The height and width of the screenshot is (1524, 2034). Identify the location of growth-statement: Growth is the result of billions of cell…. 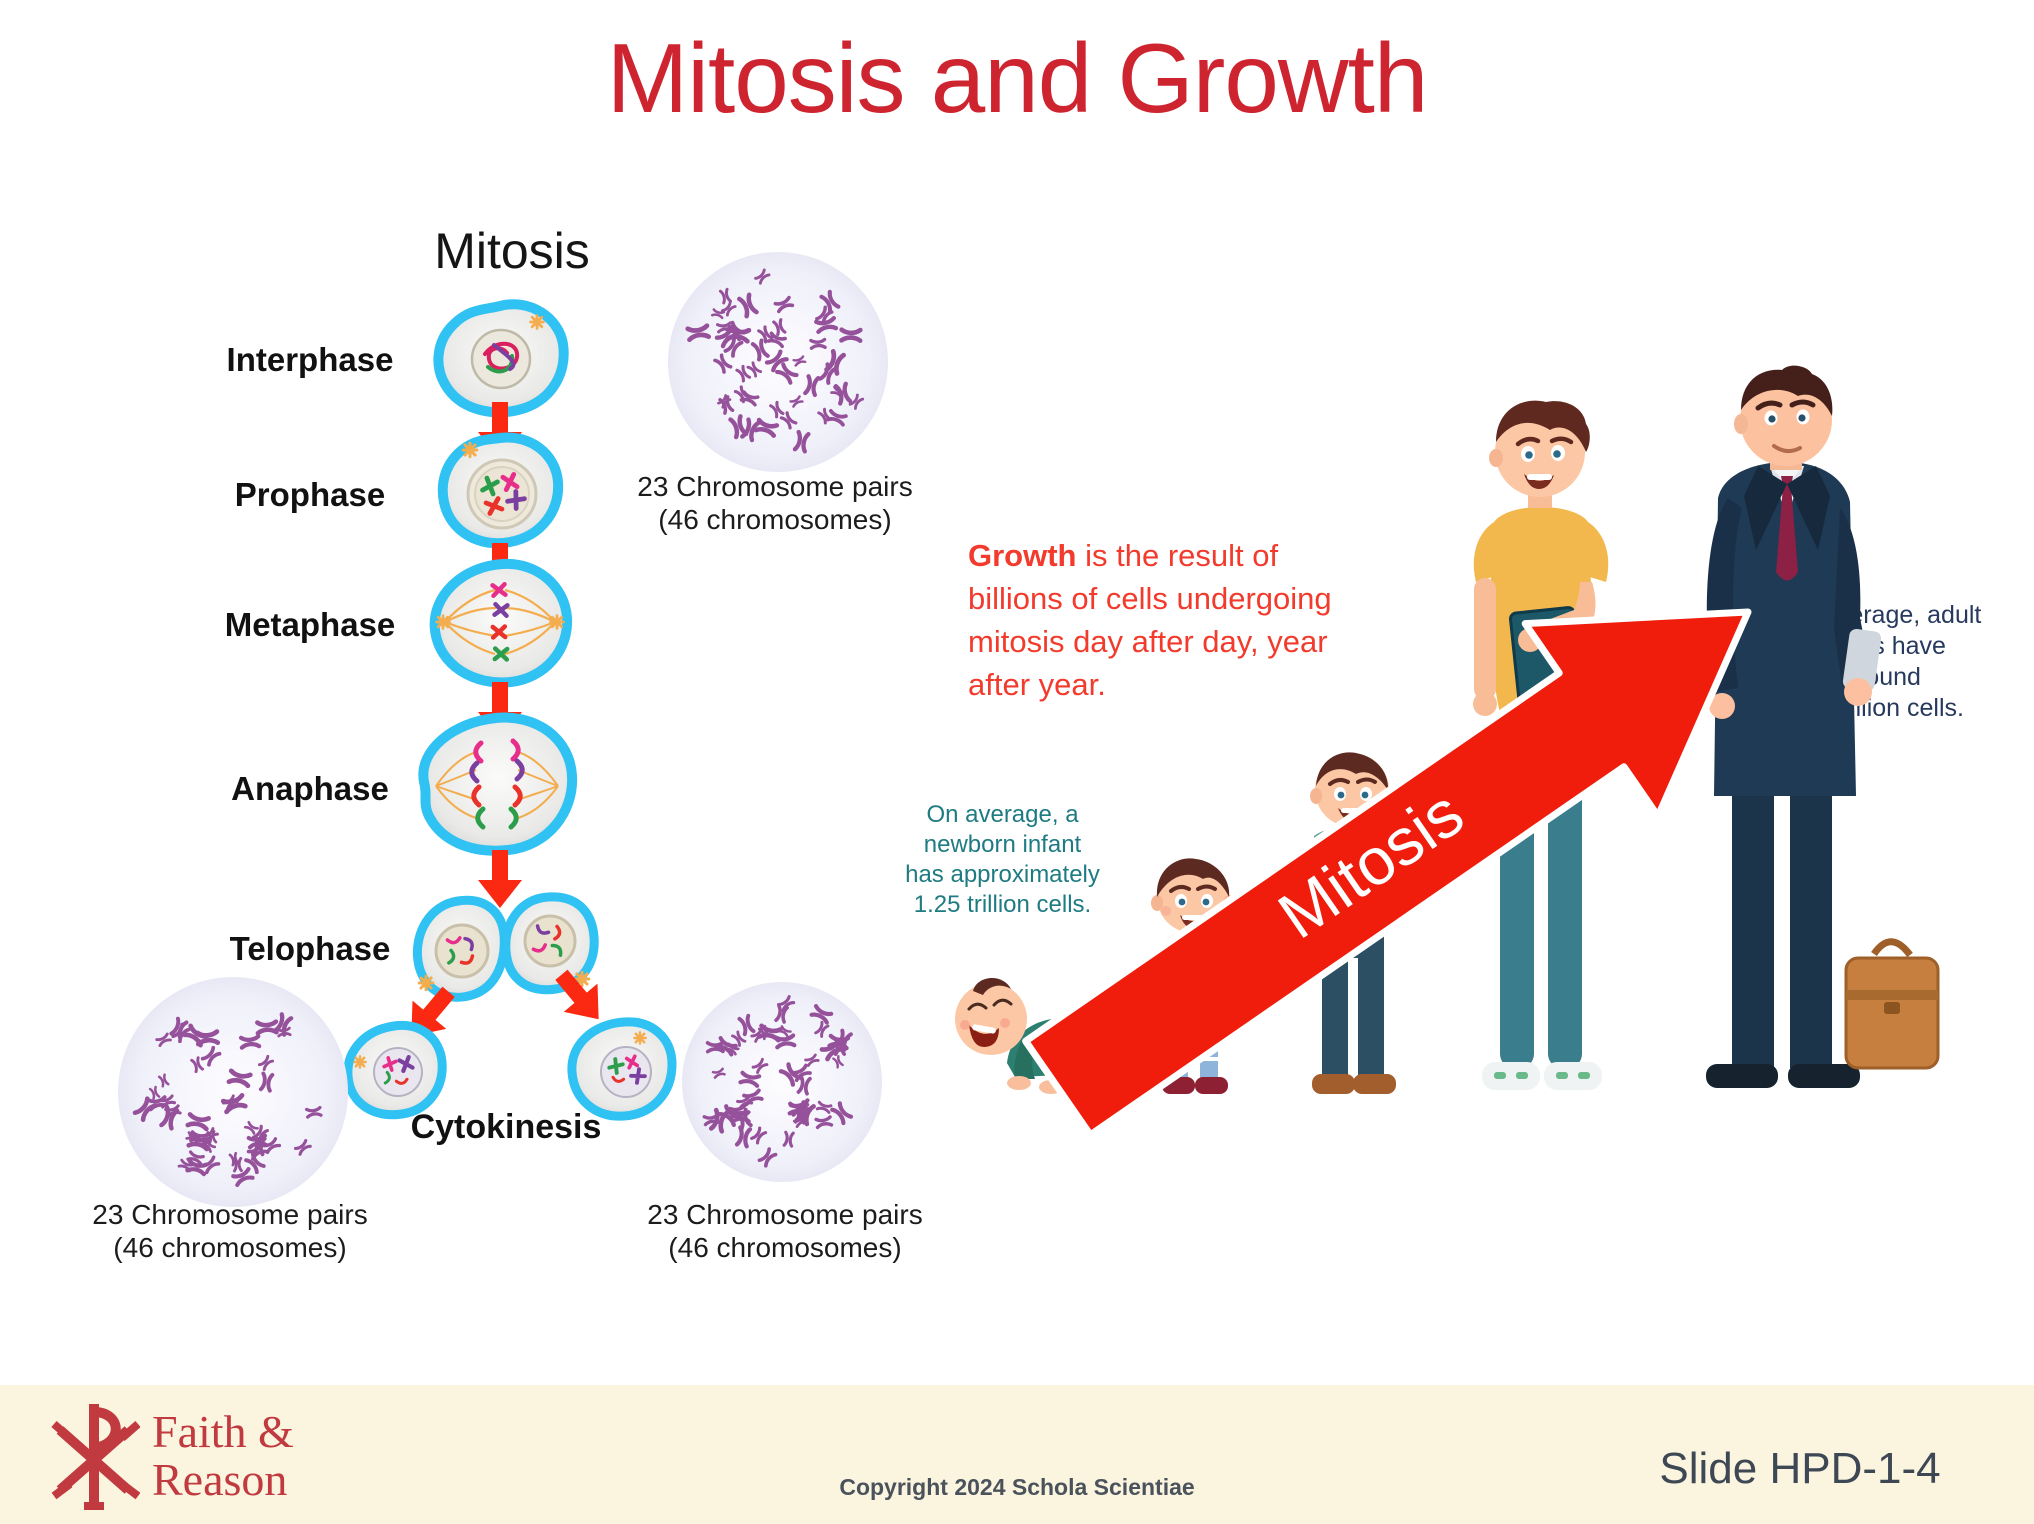
(1158, 620).